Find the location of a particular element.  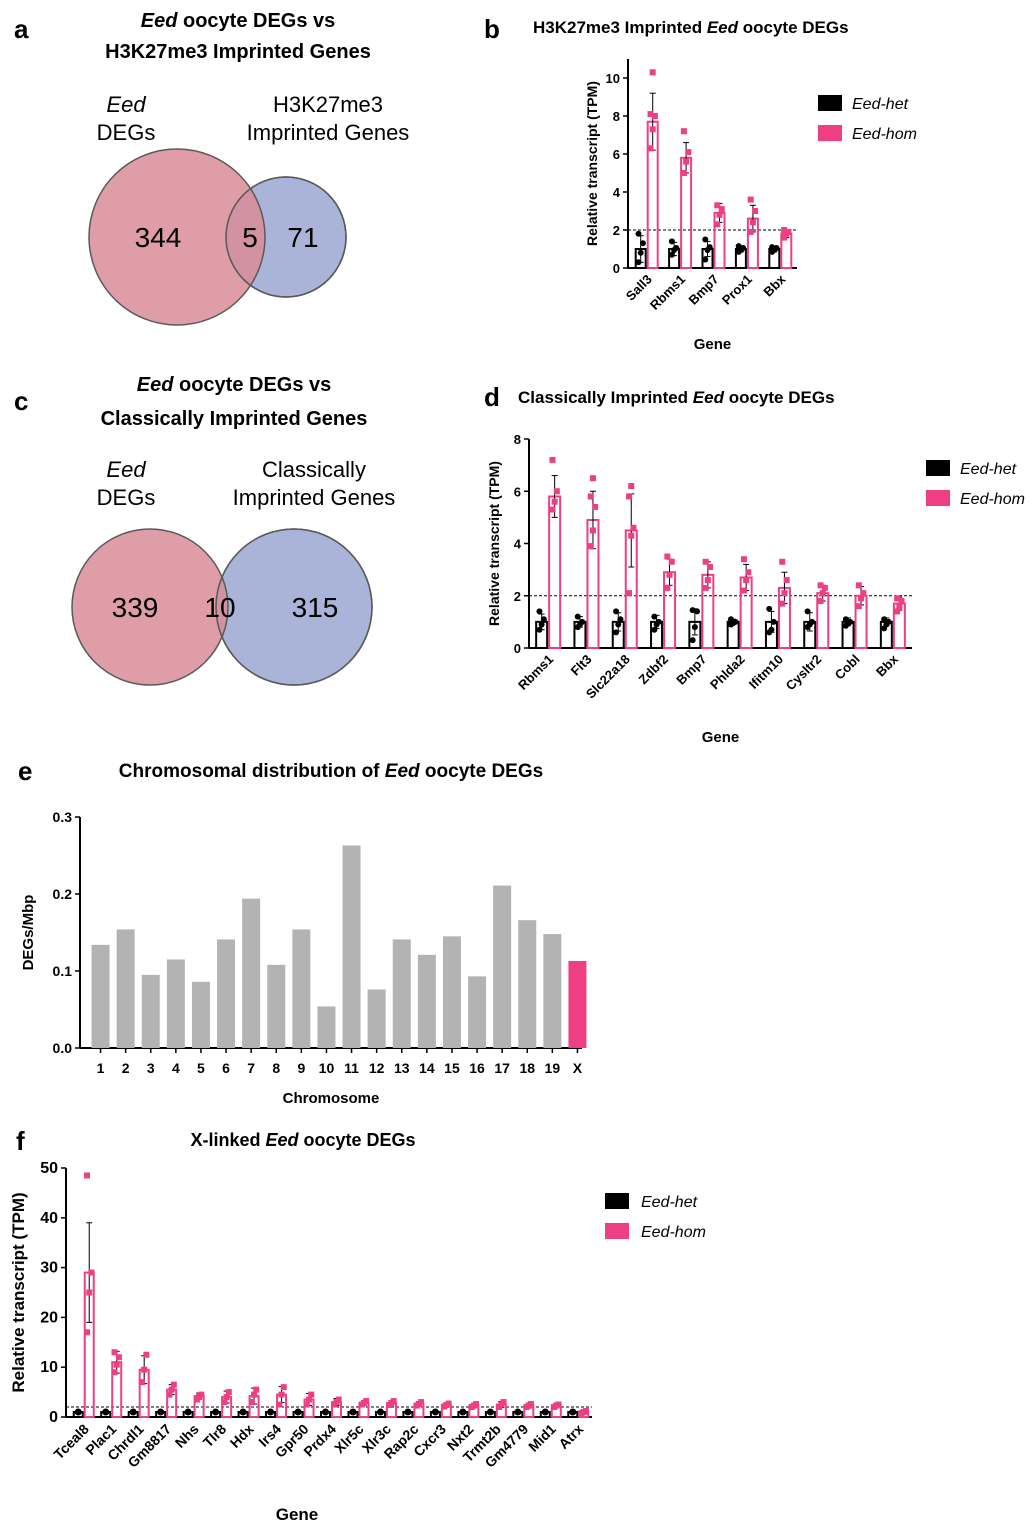

y-tick-label: 4 is located at coordinates (617, 192).